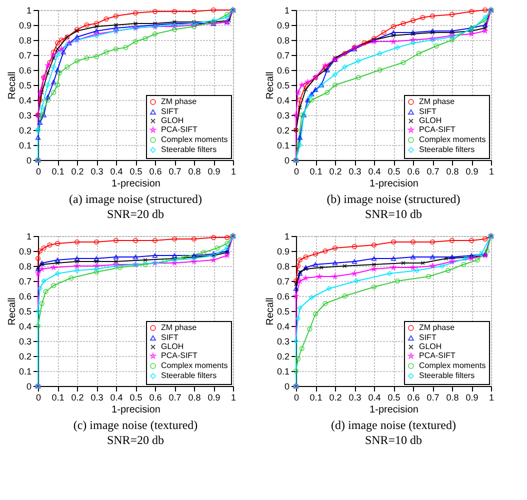 The width and height of the screenshot is (527, 500). Describe the element at coordinates (283, 297) in the screenshot. I see `y-tick-label: 0.6` at that location.